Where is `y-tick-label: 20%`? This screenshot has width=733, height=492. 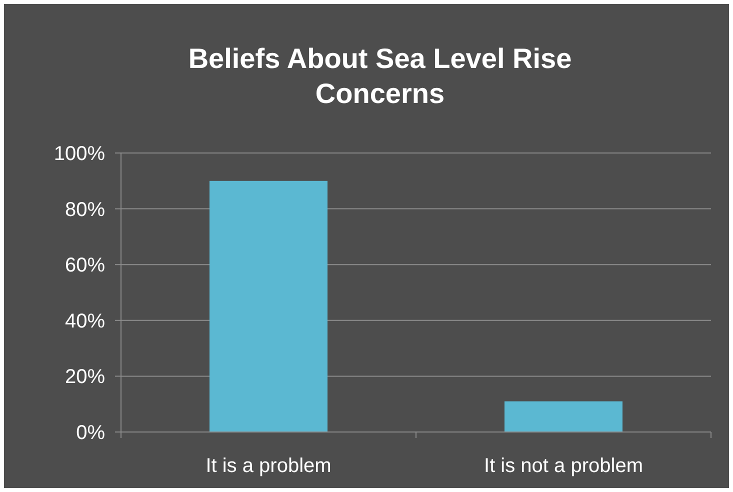 y-tick-label: 20% is located at coordinates (85, 377).